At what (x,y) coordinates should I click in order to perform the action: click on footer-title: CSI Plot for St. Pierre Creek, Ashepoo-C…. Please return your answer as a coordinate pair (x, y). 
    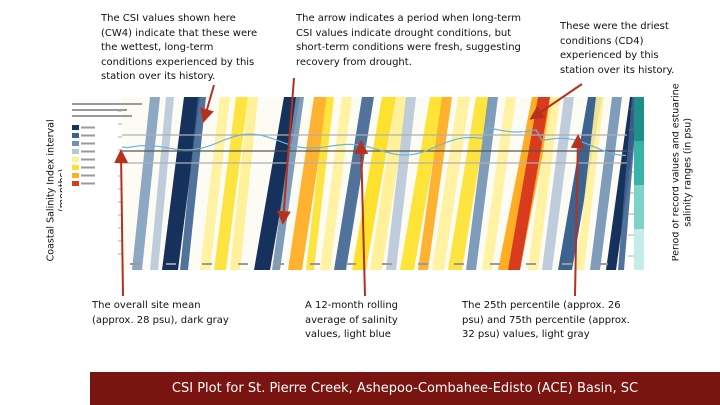
    Looking at the image, I should click on (405, 388).